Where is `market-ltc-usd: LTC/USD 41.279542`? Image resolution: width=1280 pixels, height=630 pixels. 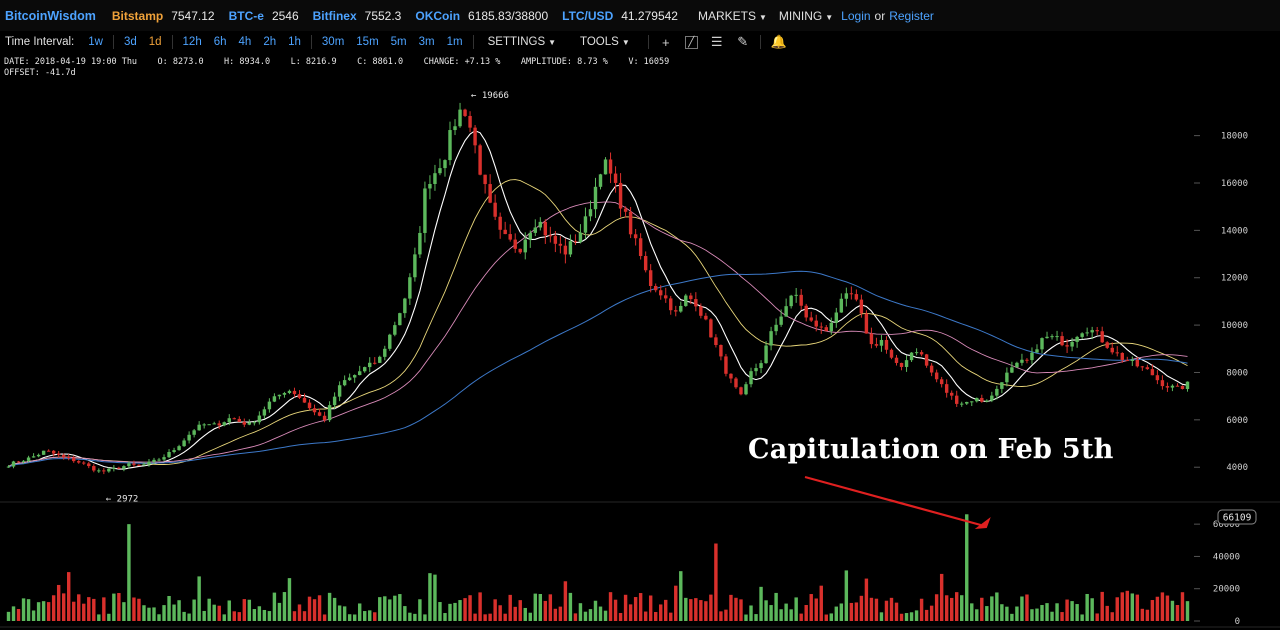 market-ltc-usd: LTC/USD 41.279542 is located at coordinates (620, 16).